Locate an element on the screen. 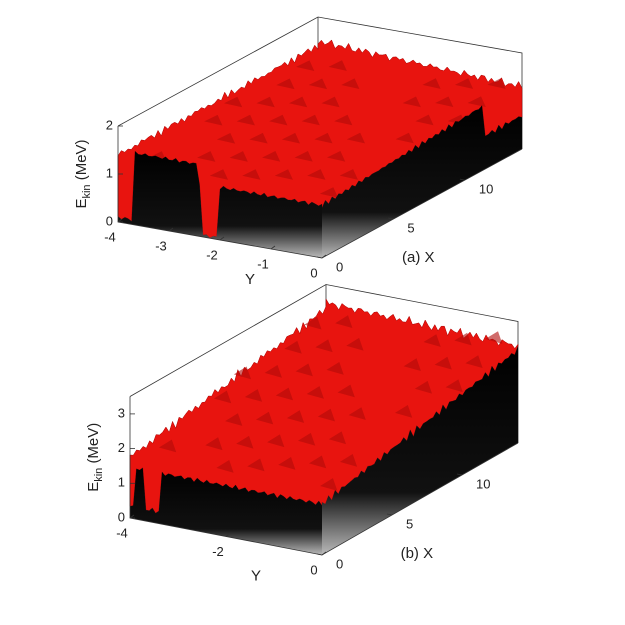 Image resolution: width=625 pixels, height=625 pixels. x-label: X is located at coordinates (430, 257).